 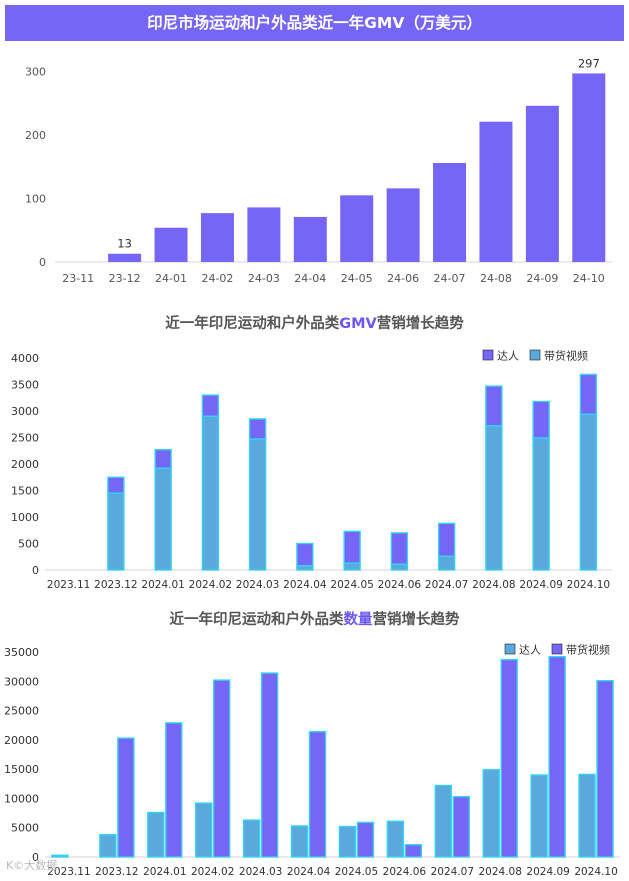 What do you see at coordinates (547, 872) in the screenshot?
I see `x-tick-label: 2024.09` at bounding box center [547, 872].